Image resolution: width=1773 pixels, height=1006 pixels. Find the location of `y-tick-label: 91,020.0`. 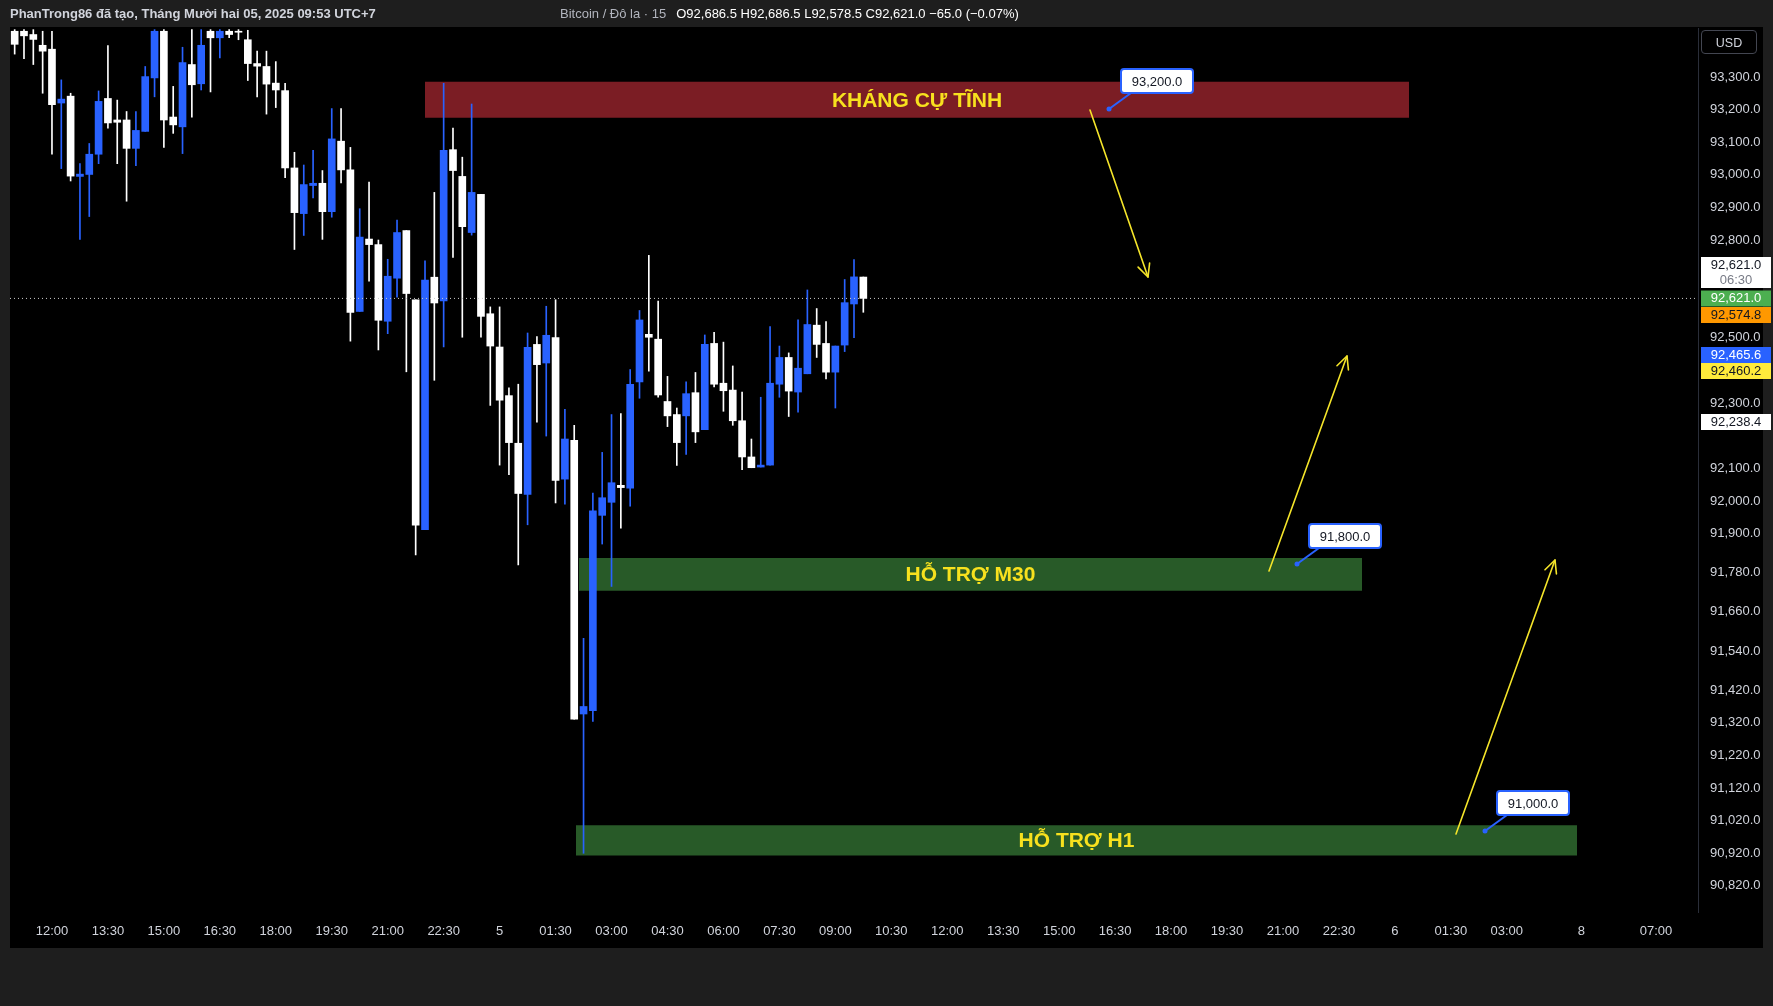

y-tick-label: 91,020.0 is located at coordinates (1735, 820).